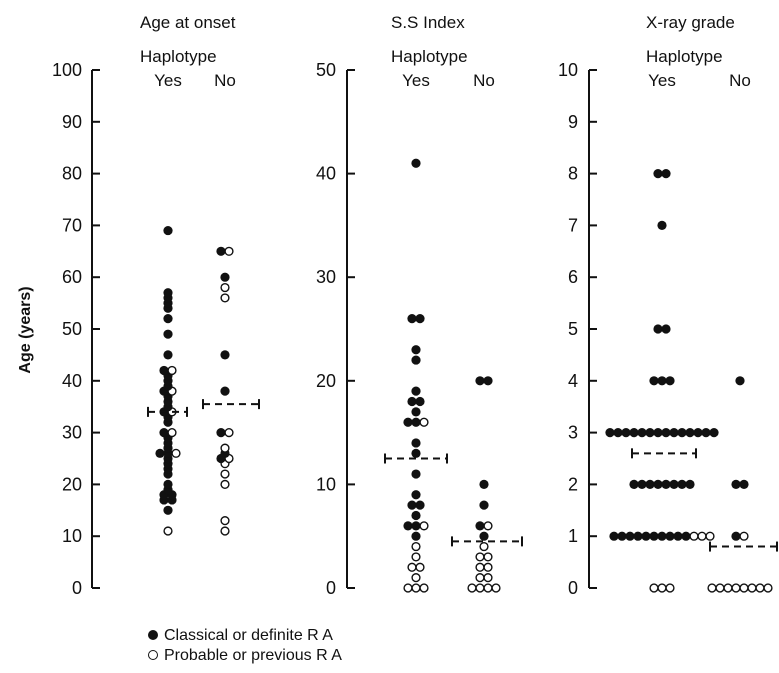  I want to click on y-tick-label: 7, so click(573, 225).